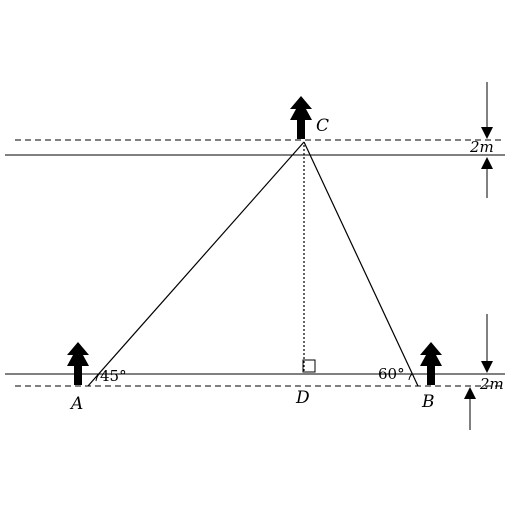 Image resolution: width=512 pixels, height=512 pixels. What do you see at coordinates (361, 264) in the screenshot?
I see `side-bc` at bounding box center [361, 264].